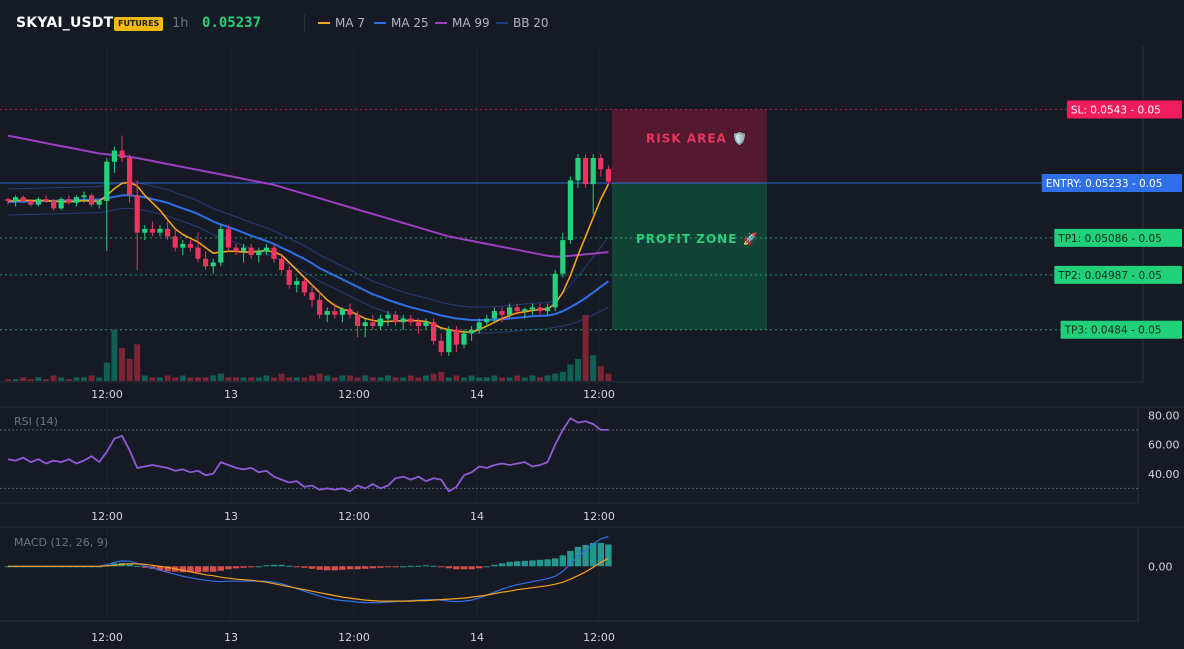 Image resolution: width=1184 pixels, height=649 pixels. Describe the element at coordinates (441, 23) in the screenshot. I see `legend-swatch-ma99` at that location.